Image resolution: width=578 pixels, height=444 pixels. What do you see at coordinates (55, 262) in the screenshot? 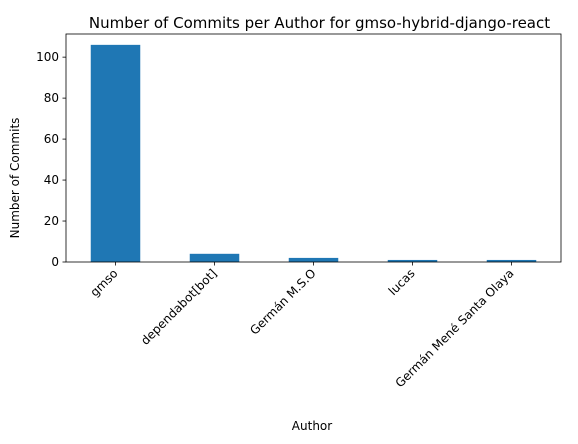
I see `y-tick-label: 0` at bounding box center [55, 262].